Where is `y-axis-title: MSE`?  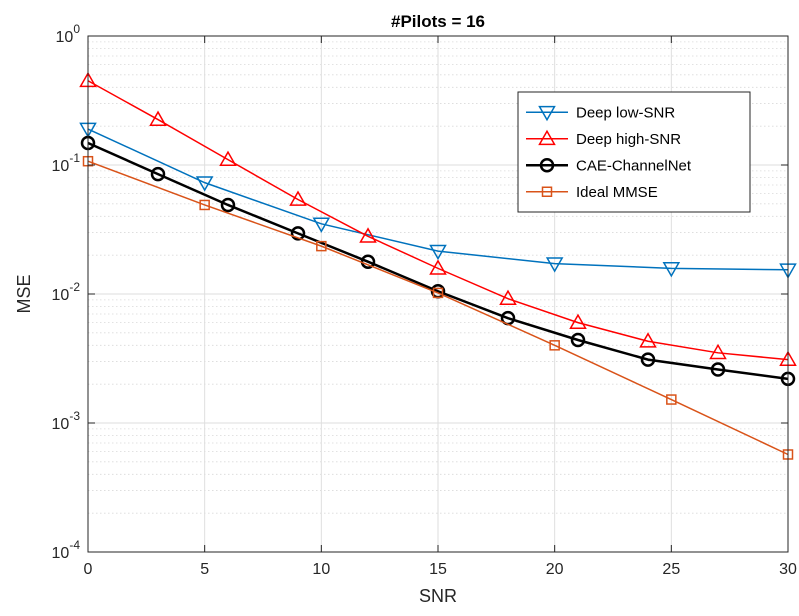
y-axis-title: MSE is located at coordinates (24, 293).